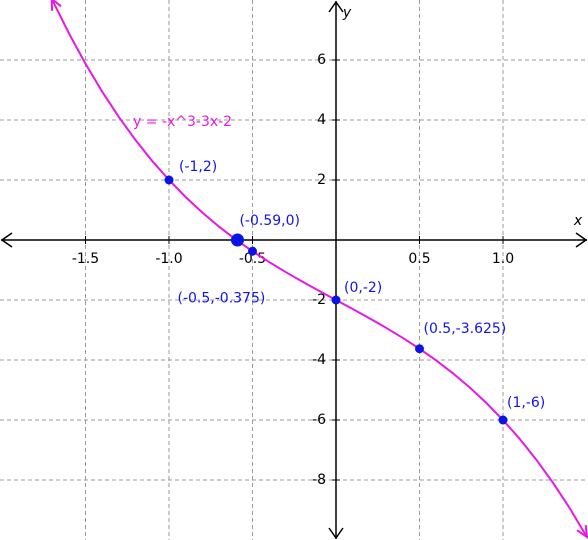  What do you see at coordinates (347, 13) in the screenshot?
I see `y-axis-label: y` at bounding box center [347, 13].